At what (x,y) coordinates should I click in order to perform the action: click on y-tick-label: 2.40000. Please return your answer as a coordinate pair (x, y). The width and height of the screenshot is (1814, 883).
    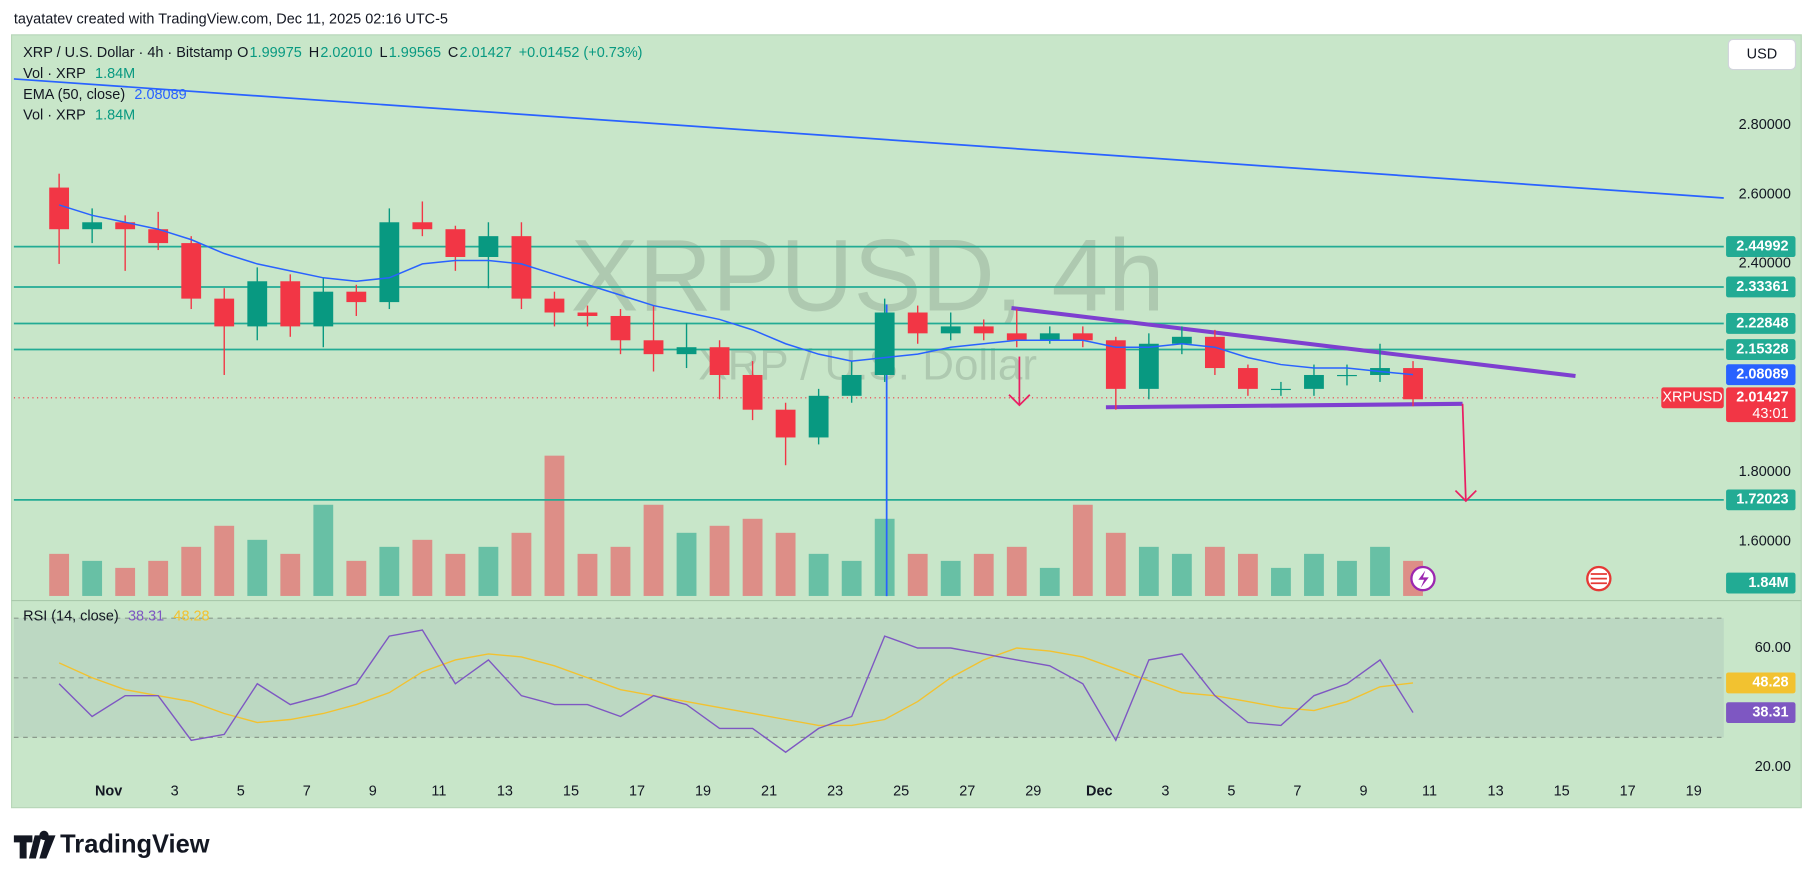
    Looking at the image, I should click on (1765, 264).